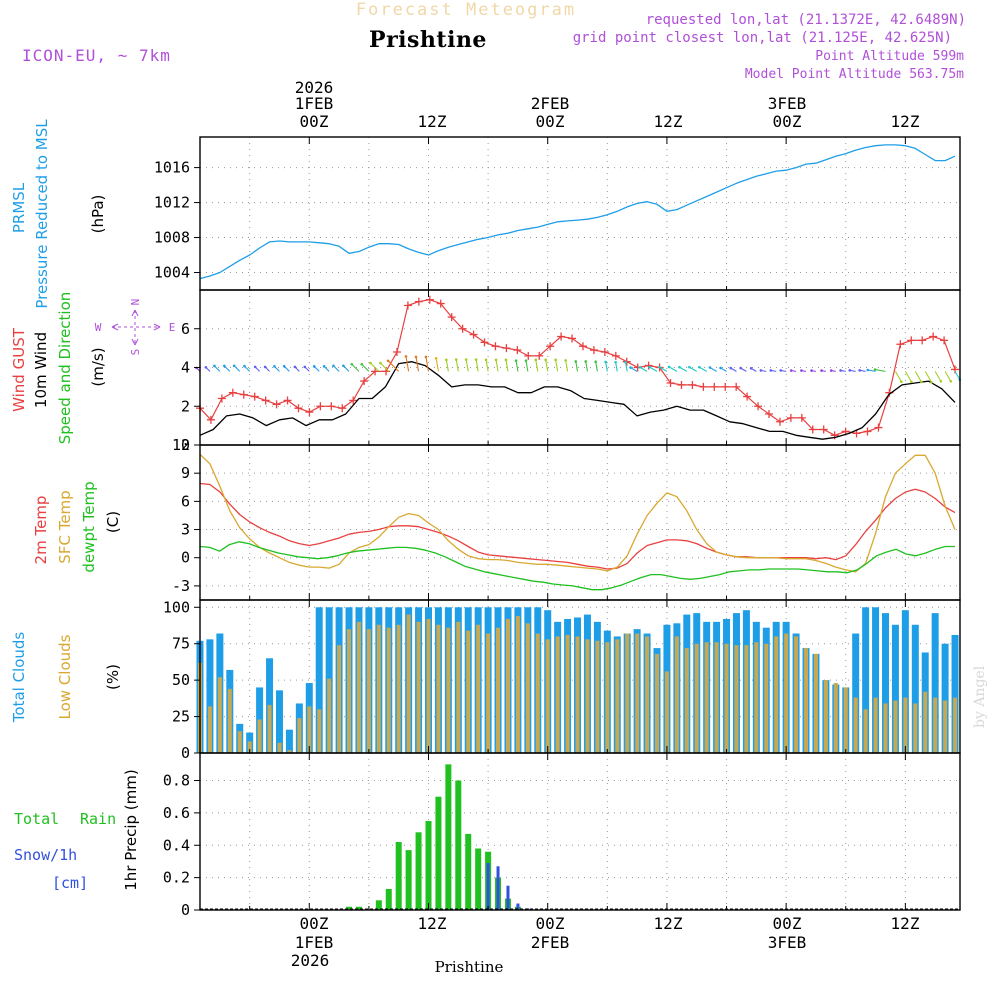 This screenshot has height=1000, width=1000. What do you see at coordinates (131, 829) in the screenshot?
I see `precip-ylabel: 1hr Precip (mm)` at bounding box center [131, 829].